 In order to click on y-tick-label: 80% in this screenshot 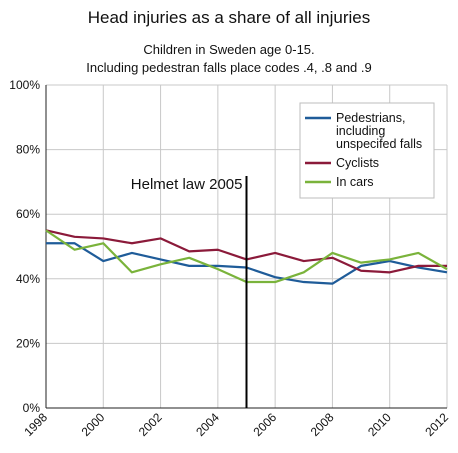, I will do `click(28, 150)`.